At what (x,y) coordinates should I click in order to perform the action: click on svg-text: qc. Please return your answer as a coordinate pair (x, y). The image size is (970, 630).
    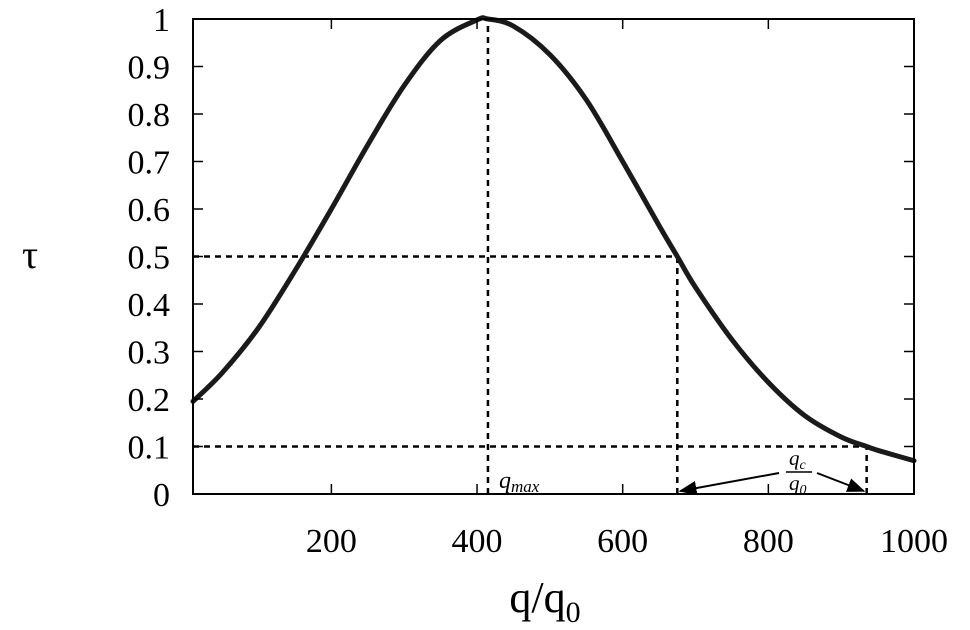
    Looking at the image, I should click on (798, 459).